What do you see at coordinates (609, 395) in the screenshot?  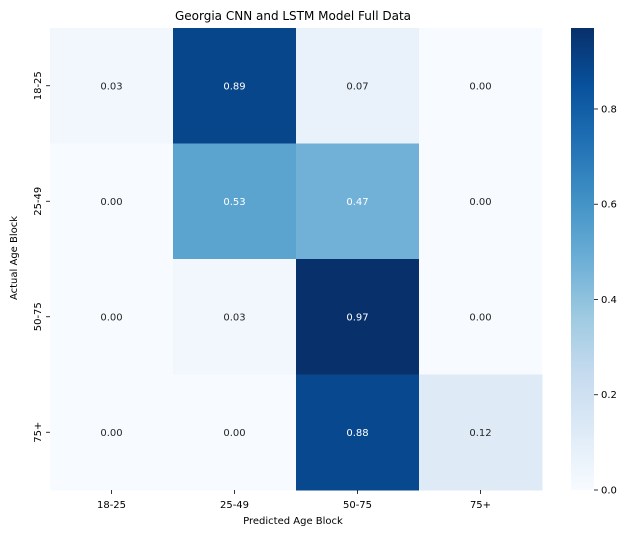 I see `colorbar-tick-label: 0.2` at bounding box center [609, 395].